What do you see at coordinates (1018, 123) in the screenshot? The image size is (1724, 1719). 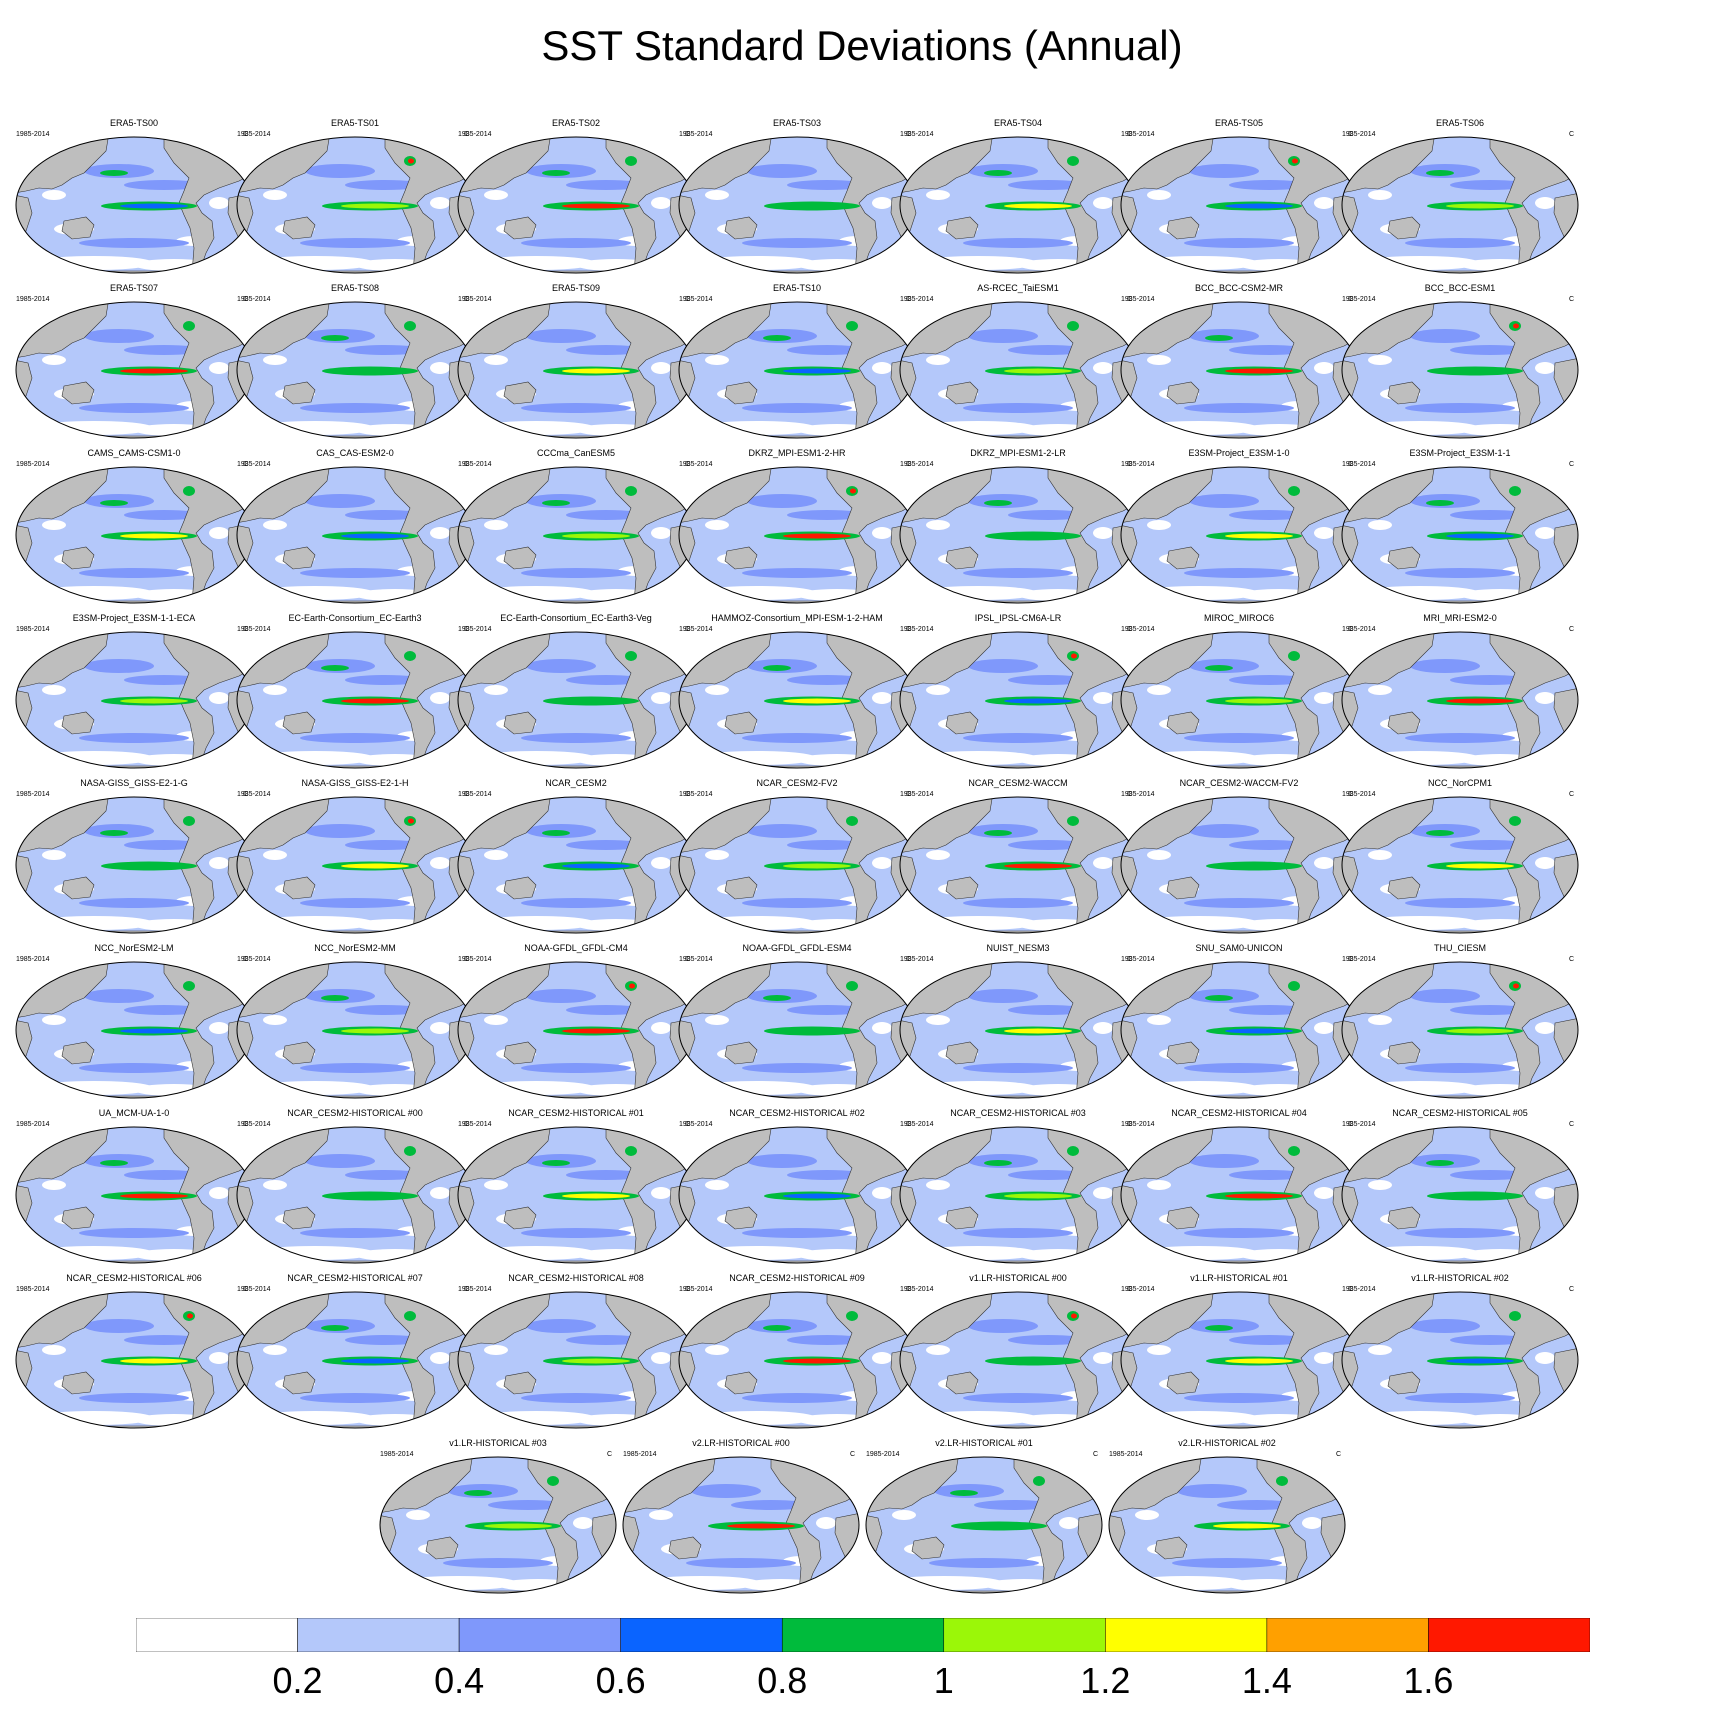 I see `panel-title: ERA5-TS04` at bounding box center [1018, 123].